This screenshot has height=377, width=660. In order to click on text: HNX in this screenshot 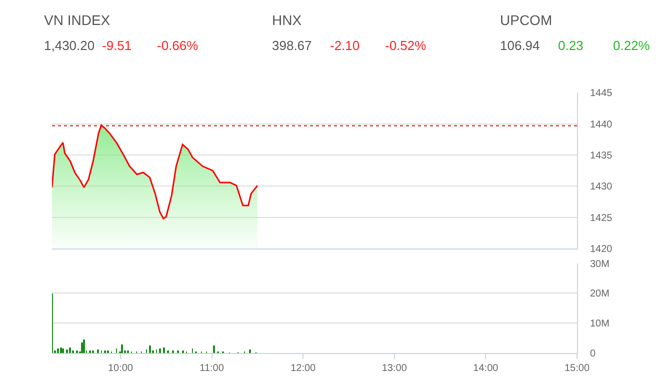, I will do `click(287, 20)`.